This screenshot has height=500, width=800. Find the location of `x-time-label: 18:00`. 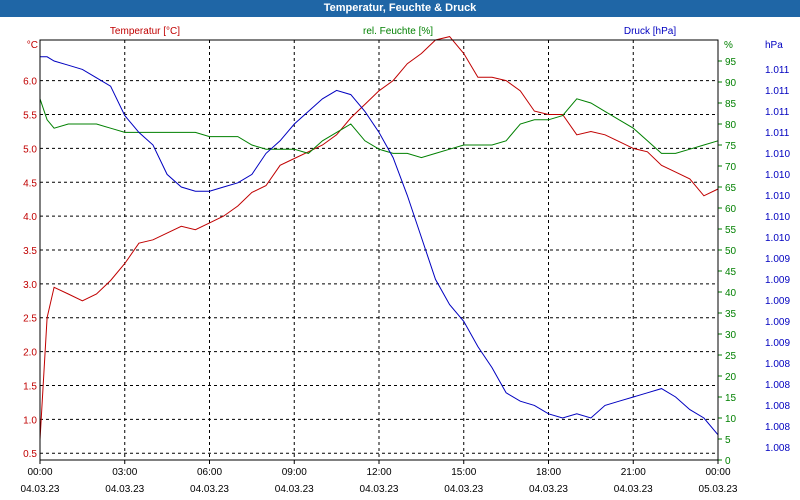

x-time-label: 18:00 is located at coordinates (548, 472).